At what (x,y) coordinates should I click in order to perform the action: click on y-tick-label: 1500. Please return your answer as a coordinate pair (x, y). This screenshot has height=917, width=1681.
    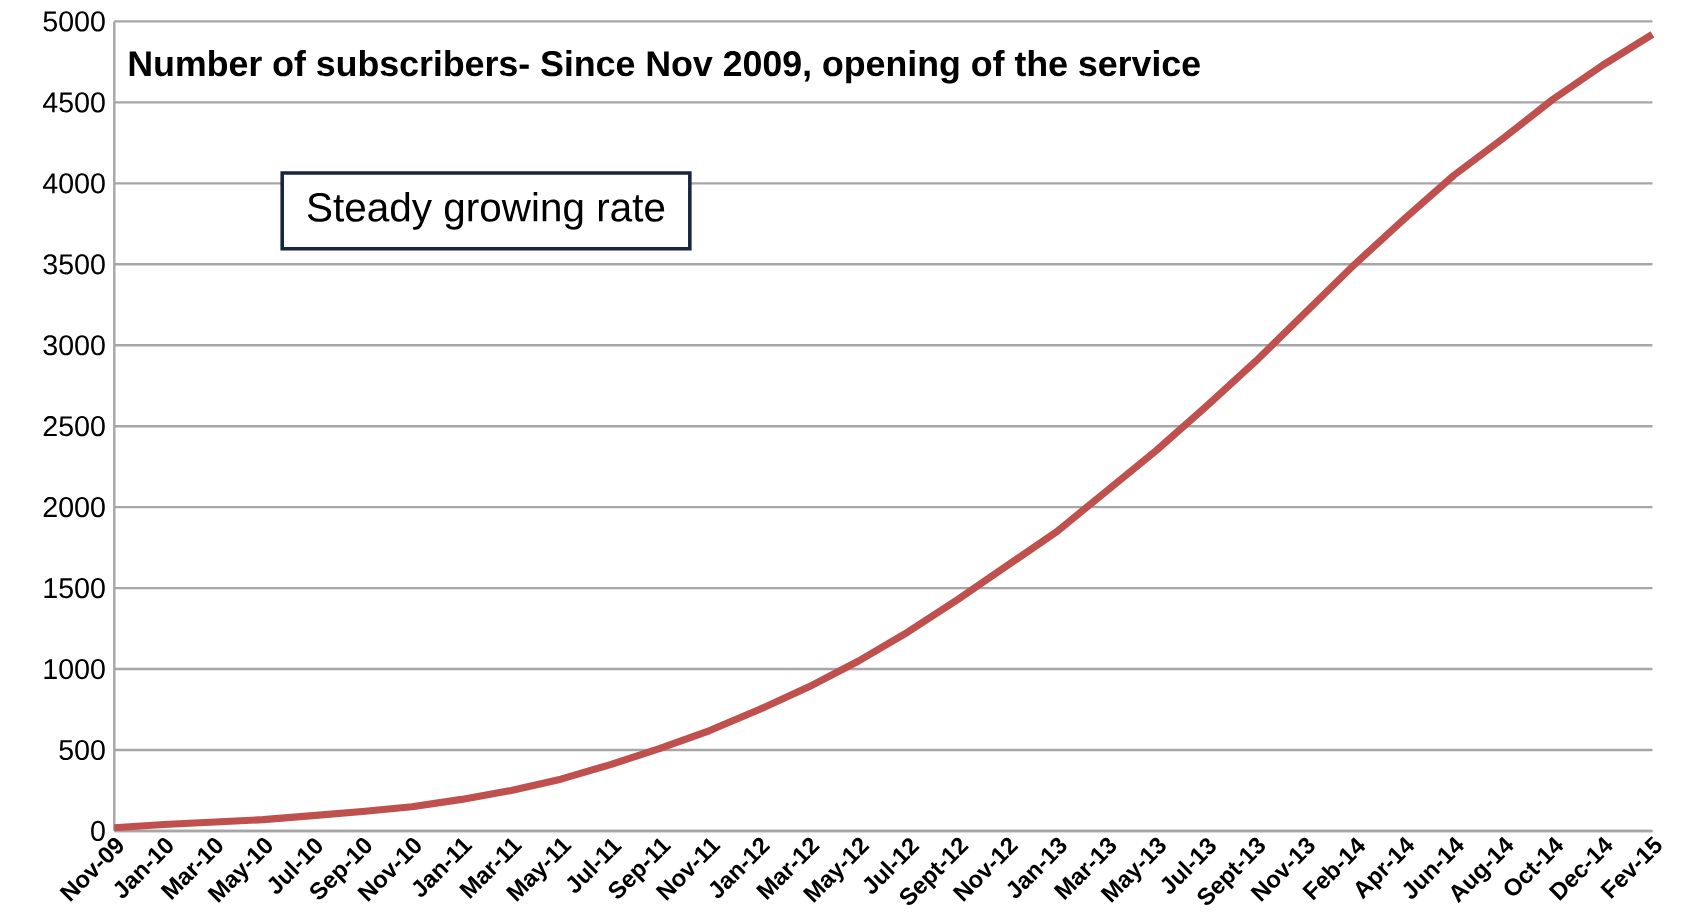
    Looking at the image, I should click on (74, 588).